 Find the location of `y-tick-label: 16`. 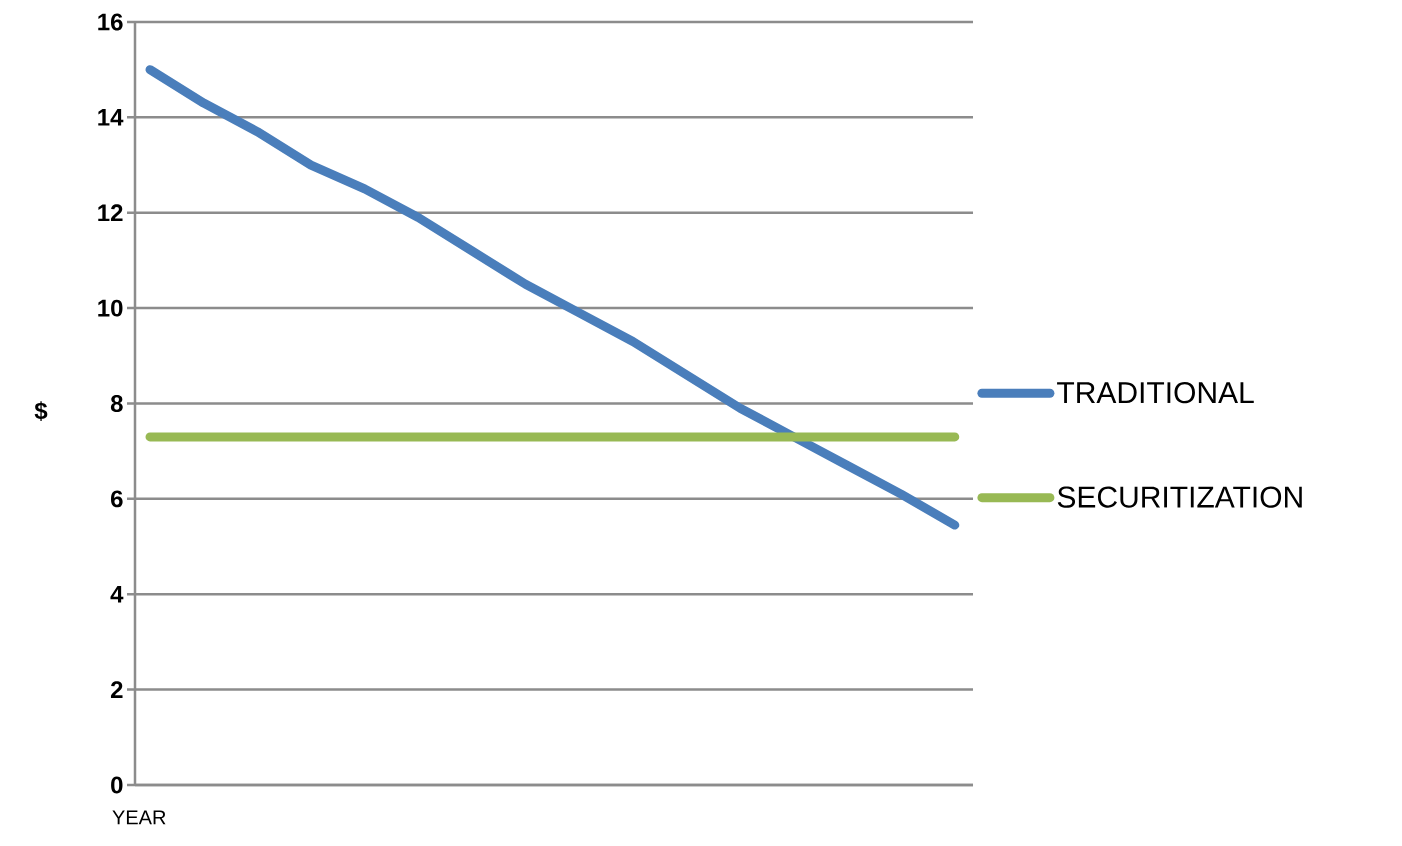

y-tick-label: 16 is located at coordinates (110, 22).